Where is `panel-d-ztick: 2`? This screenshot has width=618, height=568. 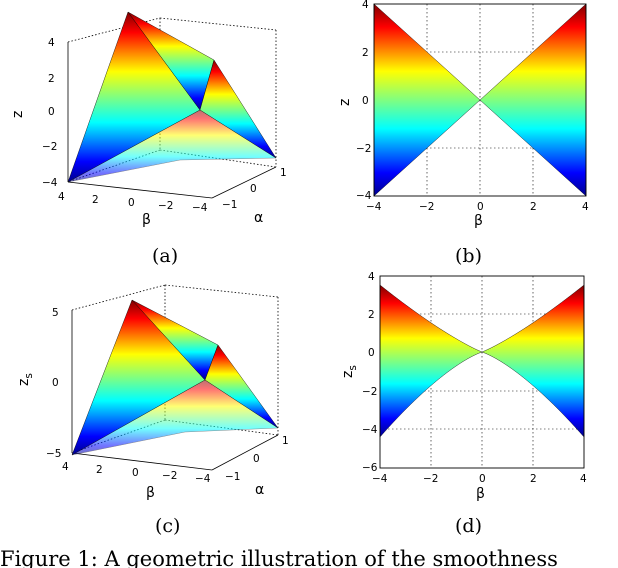
panel-d-ztick: 2 is located at coordinates (371, 315).